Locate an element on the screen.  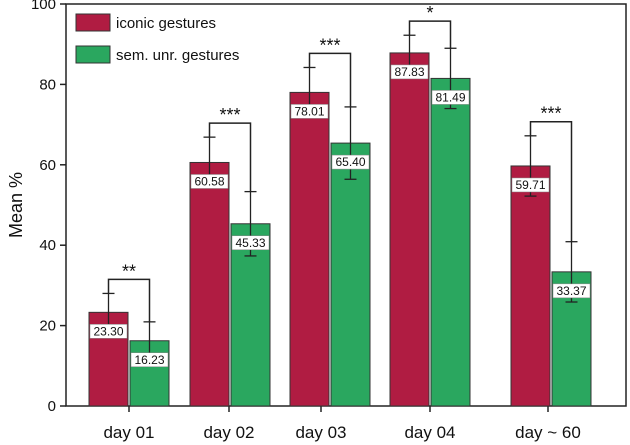
x-tick-label: day 03 is located at coordinates (320, 432).